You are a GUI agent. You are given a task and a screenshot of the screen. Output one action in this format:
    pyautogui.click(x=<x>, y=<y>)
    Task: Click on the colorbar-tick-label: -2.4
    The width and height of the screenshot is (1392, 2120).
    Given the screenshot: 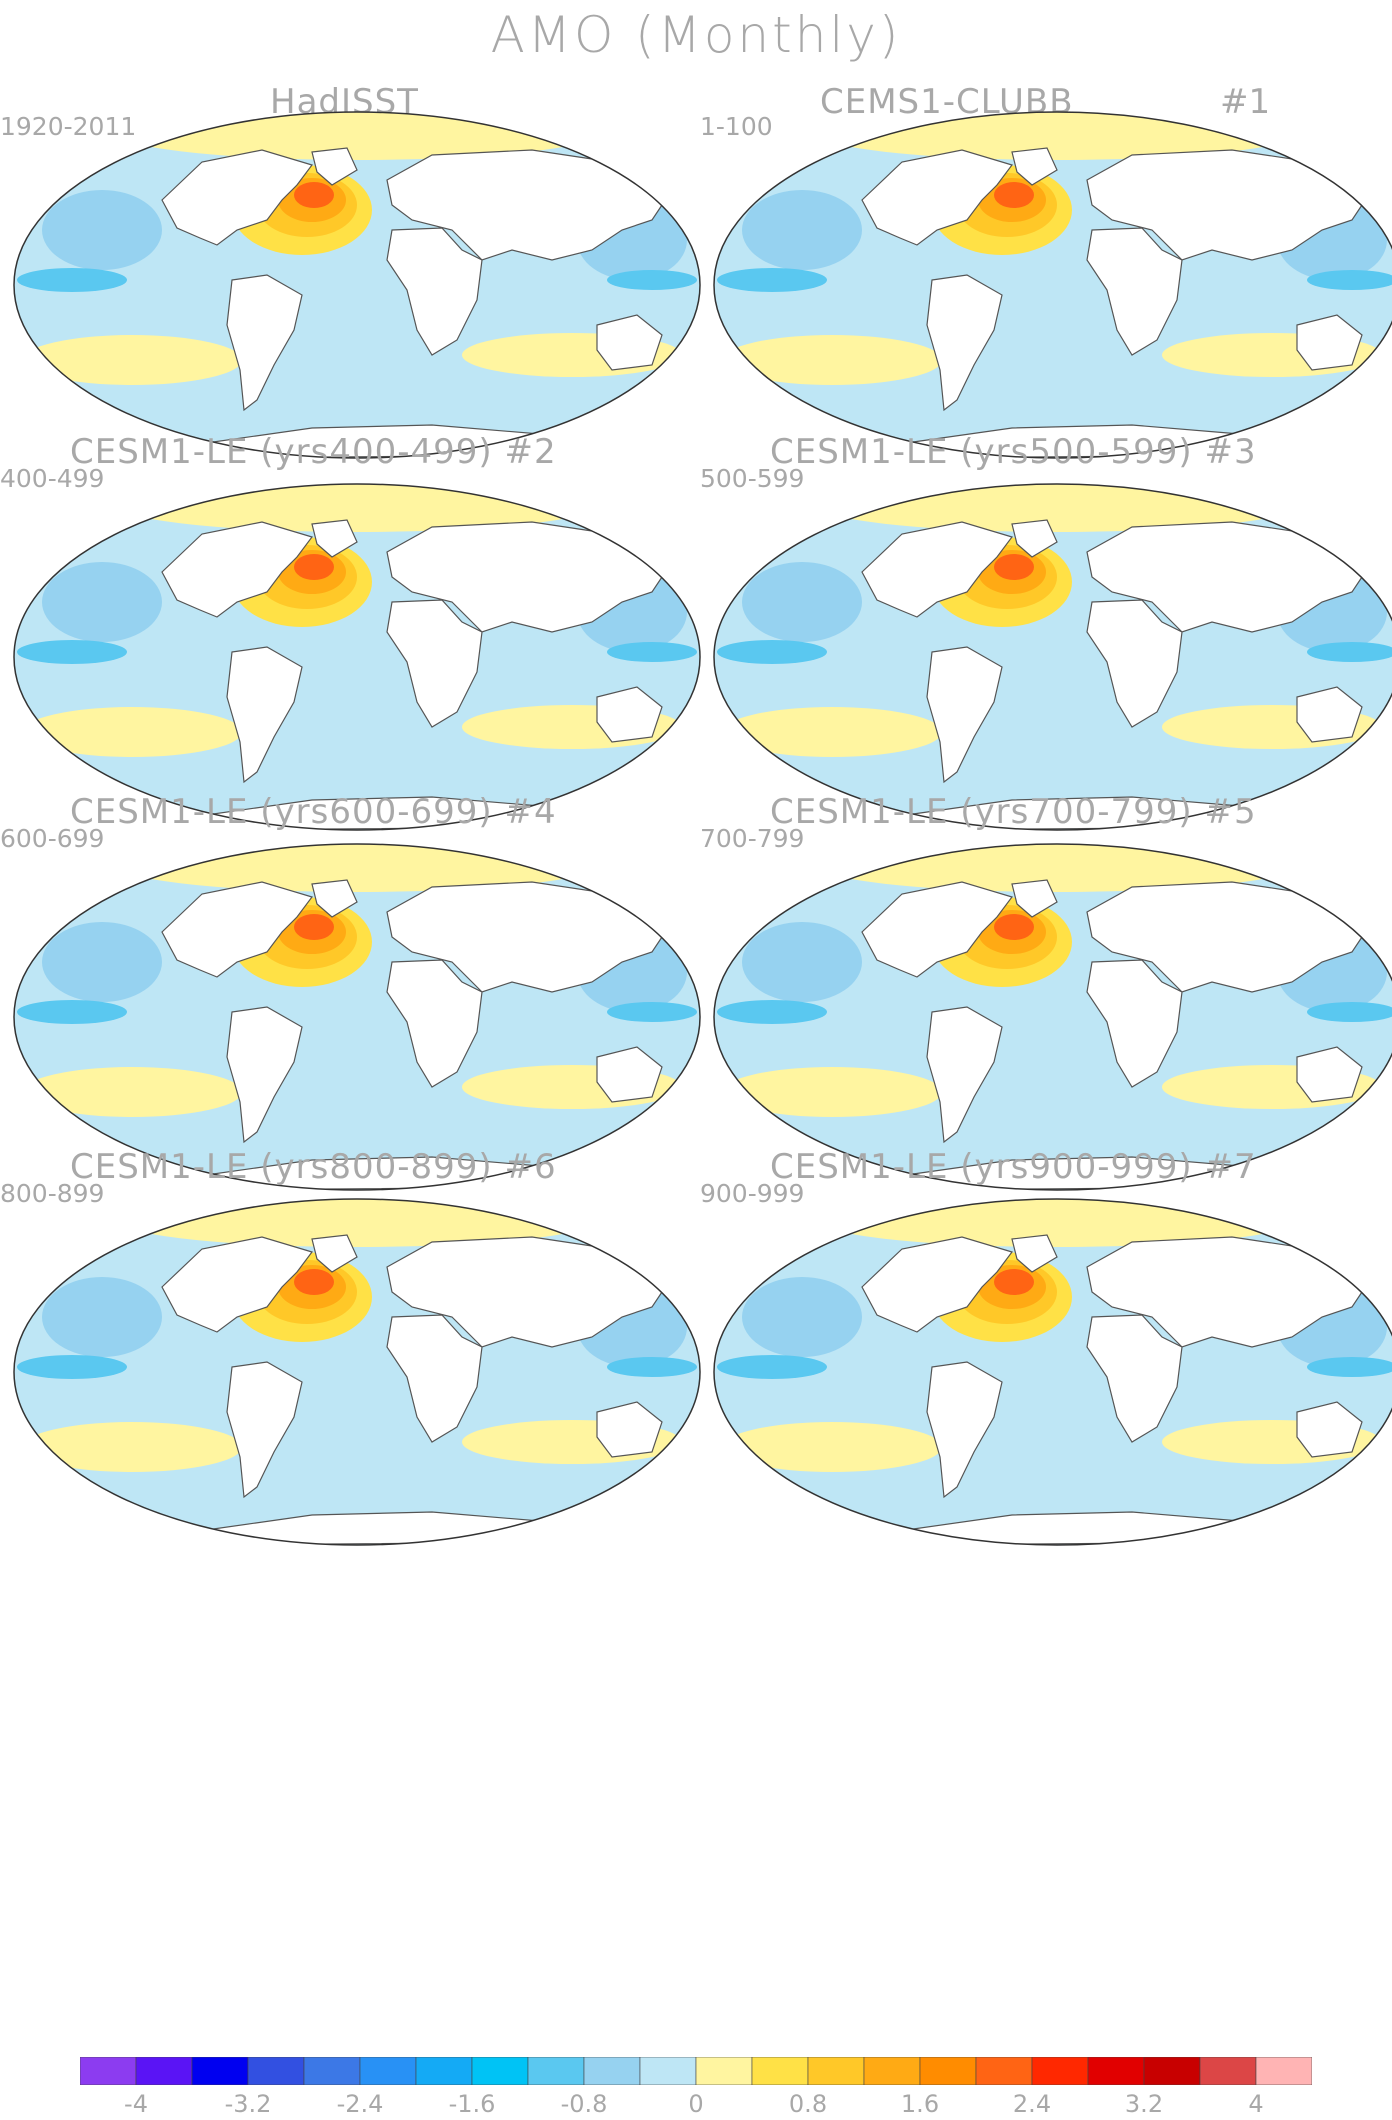 What is the action you would take?
    pyautogui.click(x=360, y=2104)
    